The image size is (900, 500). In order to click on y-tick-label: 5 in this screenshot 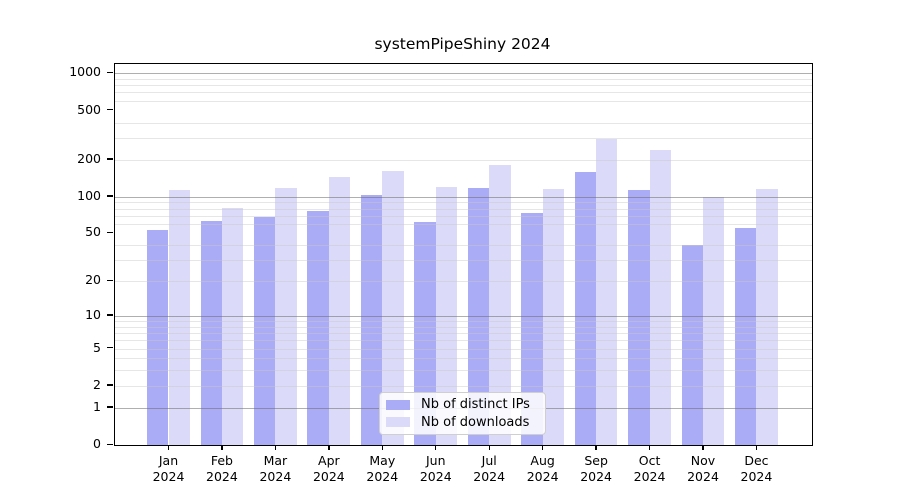, I will do `click(97, 347)`.